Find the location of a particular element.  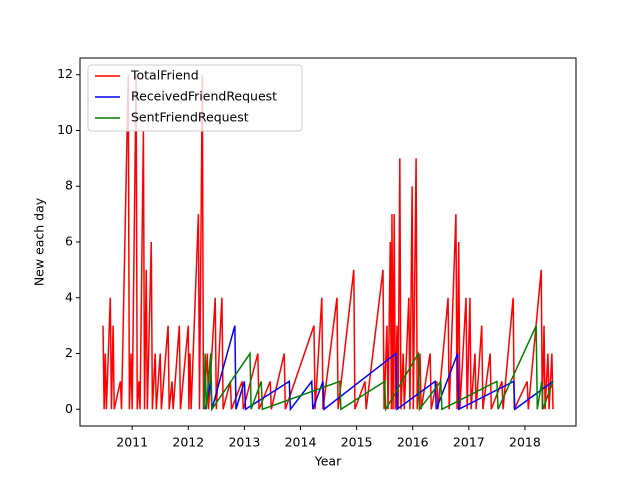

legend-box is located at coordinates (195, 98).